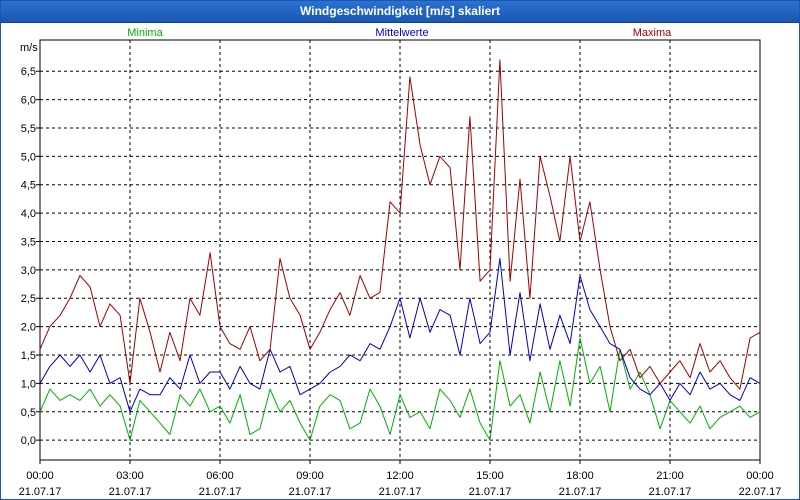 Image resolution: width=800 pixels, height=500 pixels. Describe the element at coordinates (28, 186) in the screenshot. I see `y-tick-label: 4,5` at that location.